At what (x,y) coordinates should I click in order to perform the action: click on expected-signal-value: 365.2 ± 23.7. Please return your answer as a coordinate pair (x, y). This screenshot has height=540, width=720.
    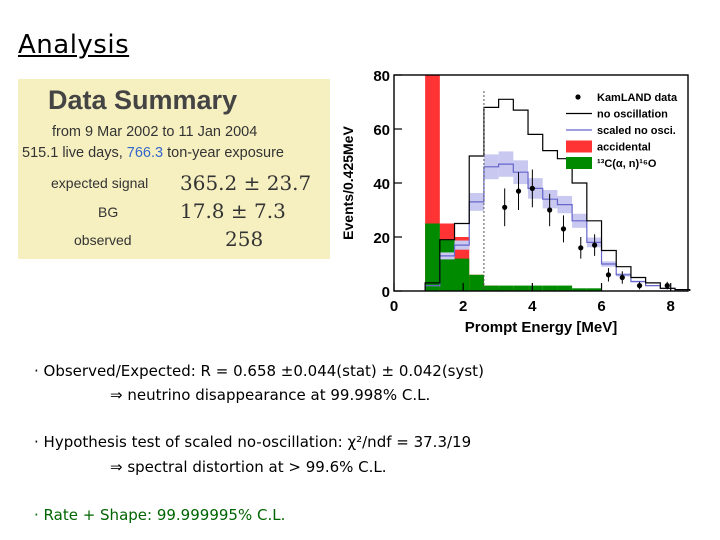
    Looking at the image, I should click on (246, 183).